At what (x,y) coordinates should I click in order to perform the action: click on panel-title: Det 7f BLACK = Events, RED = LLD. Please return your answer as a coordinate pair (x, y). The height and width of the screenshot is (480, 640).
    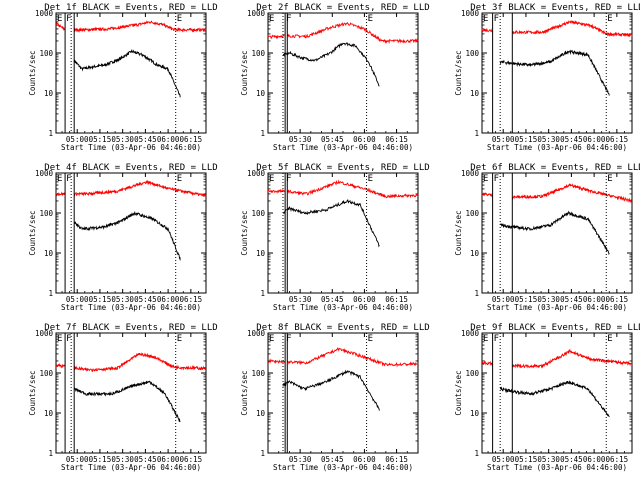
    Looking at the image, I should click on (130, 328).